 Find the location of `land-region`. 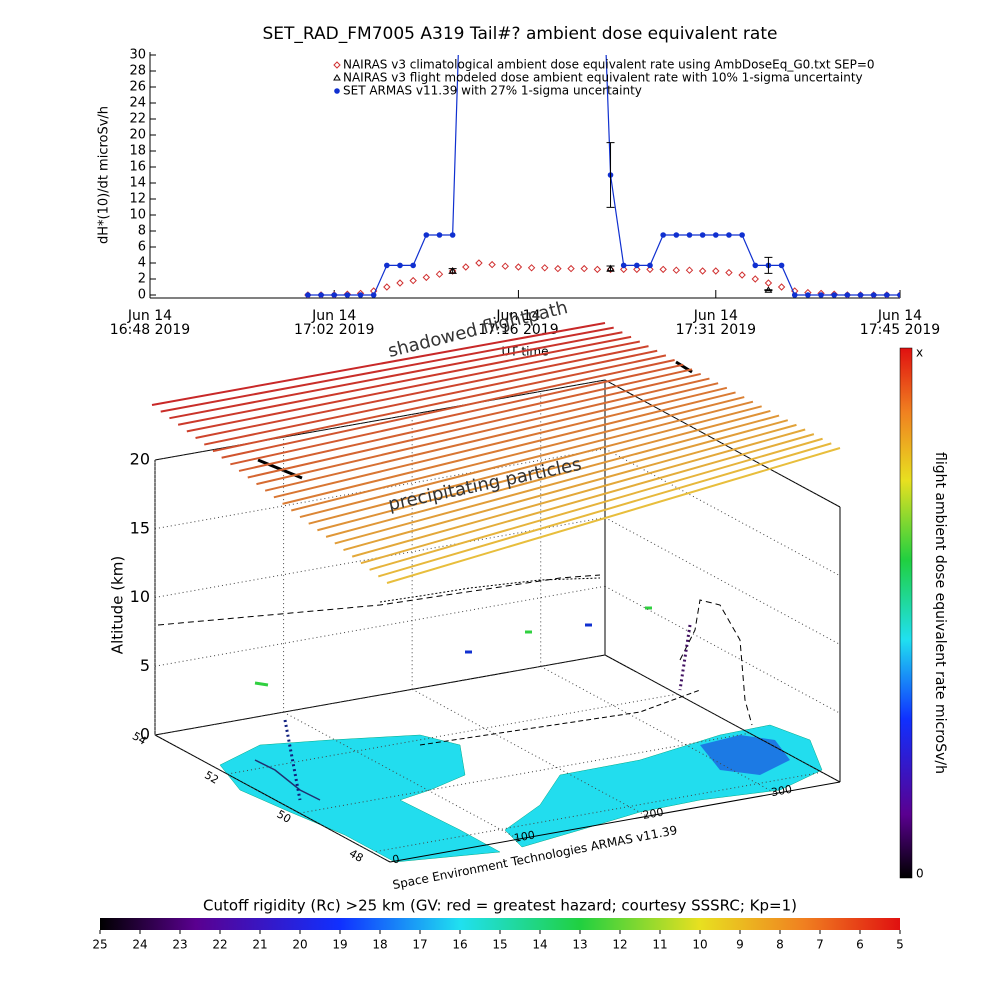

land-region is located at coordinates (745, 755).